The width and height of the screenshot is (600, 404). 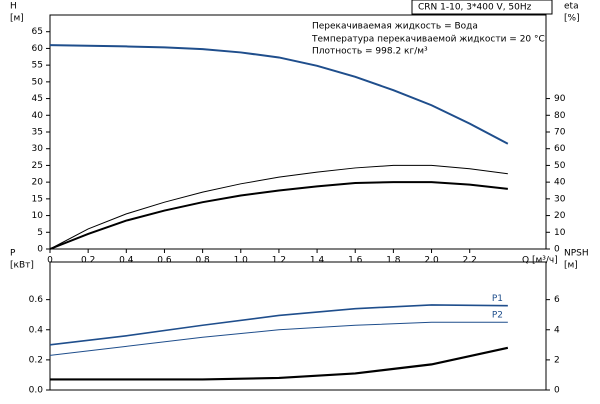 I want to click on y2-tick-label: 4, so click(x=557, y=330).